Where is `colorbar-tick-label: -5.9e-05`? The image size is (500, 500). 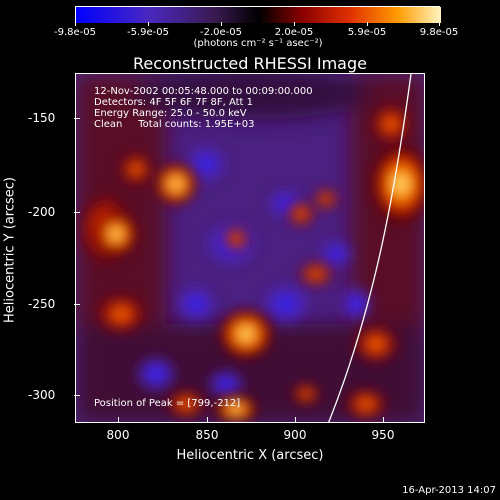
colorbar-tick-label: -5.9e-05 is located at coordinates (148, 32).